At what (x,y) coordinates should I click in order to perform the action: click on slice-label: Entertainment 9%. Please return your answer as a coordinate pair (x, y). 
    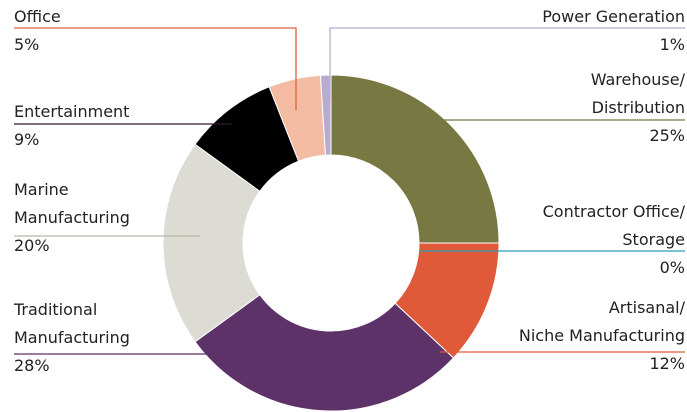
    Looking at the image, I should click on (71, 126).